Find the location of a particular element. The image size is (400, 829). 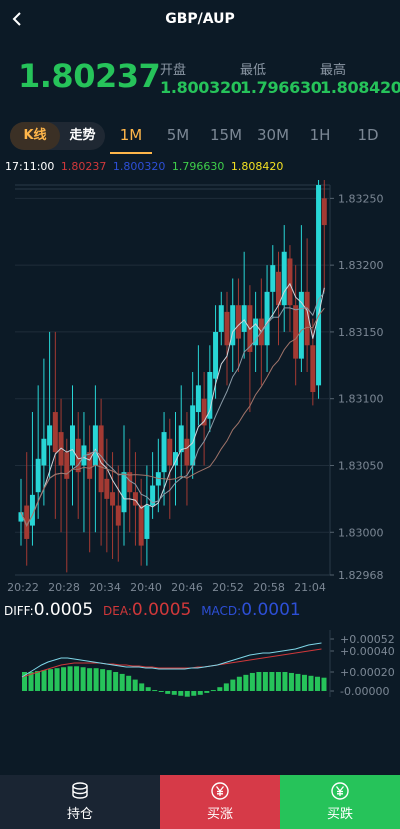

info-value-yellow: 1.808420 is located at coordinates (257, 166).